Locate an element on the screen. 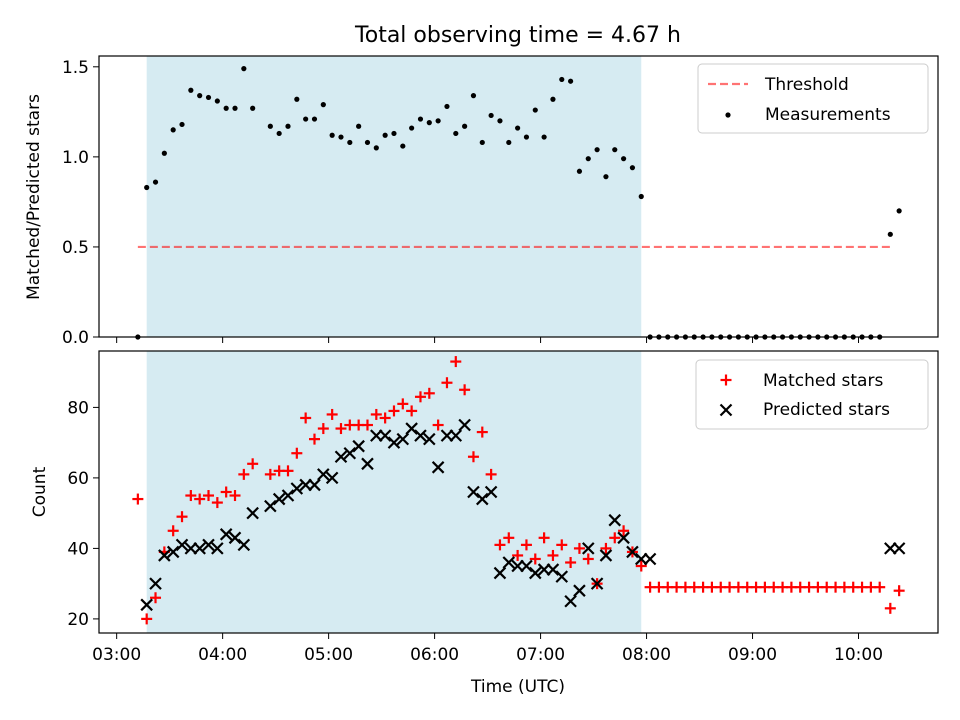  ytick-label: 1.5 is located at coordinates (75, 68).